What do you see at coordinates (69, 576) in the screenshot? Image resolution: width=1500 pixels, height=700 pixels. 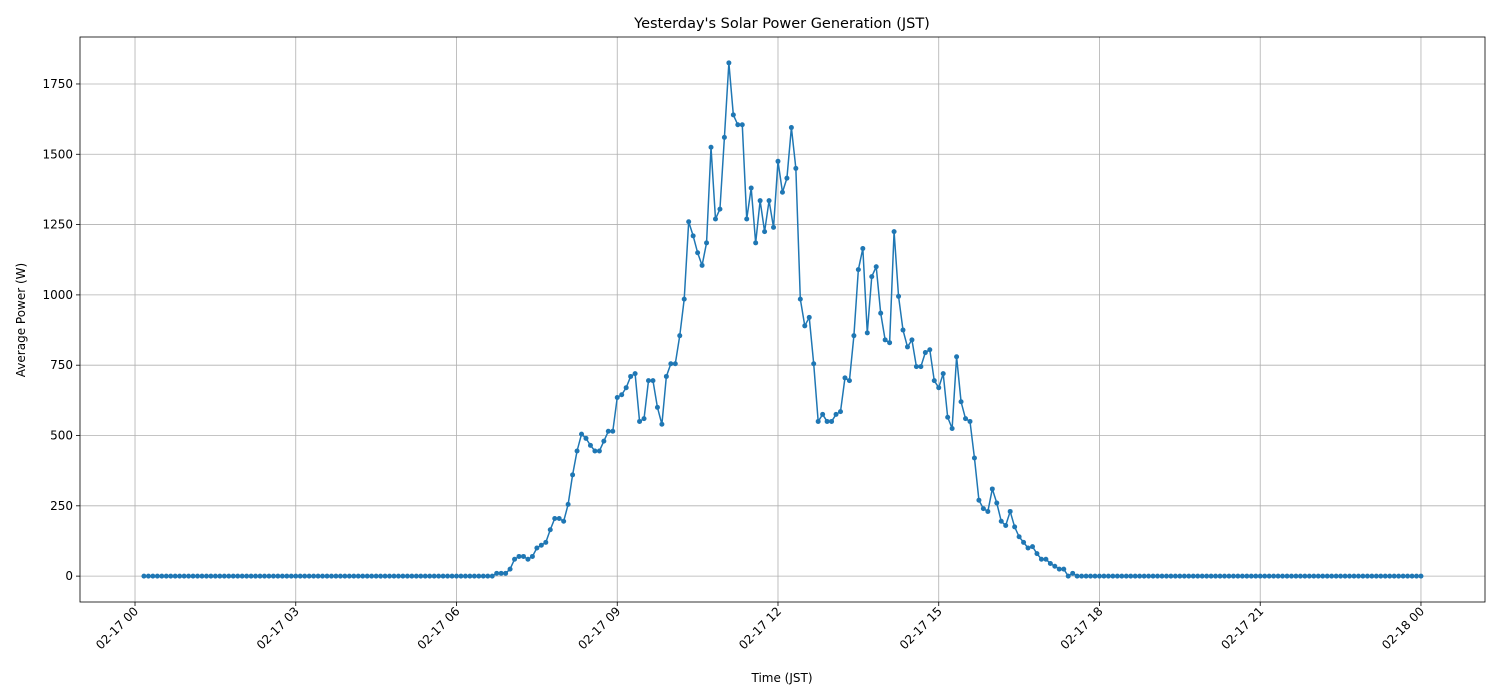 I see `y-tick-label: 0` at bounding box center [69, 576].